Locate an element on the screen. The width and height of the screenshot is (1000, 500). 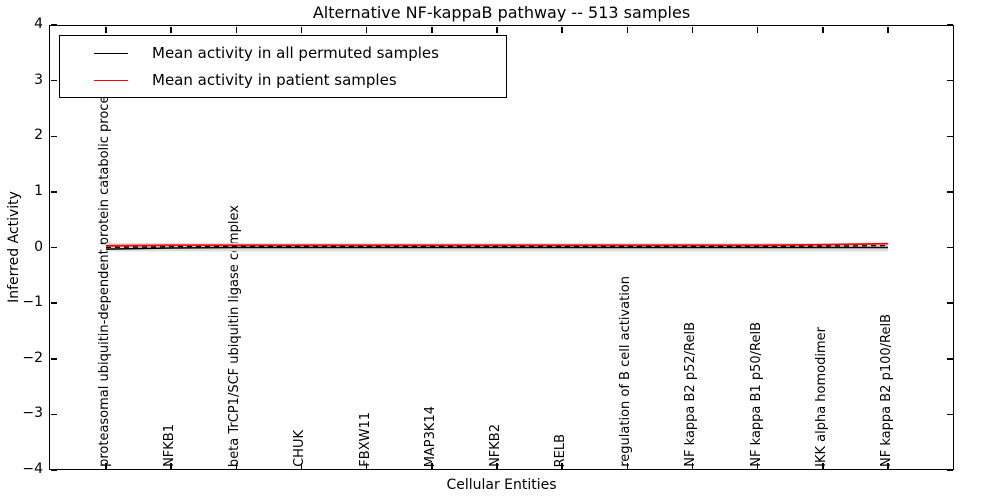
x-tick-label: NF kappa B2 p52/RelB is located at coordinates (691, 394).